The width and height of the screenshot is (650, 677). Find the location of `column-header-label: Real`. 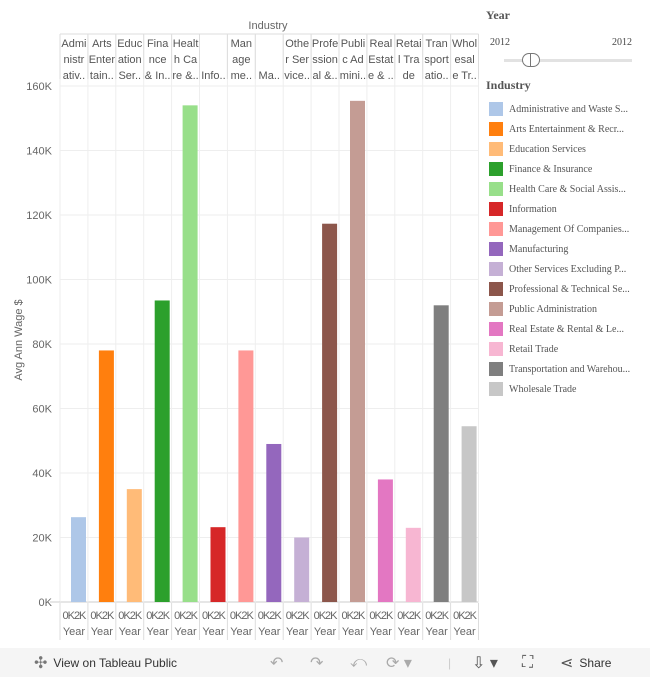

column-header-label: Real is located at coordinates (381, 44).